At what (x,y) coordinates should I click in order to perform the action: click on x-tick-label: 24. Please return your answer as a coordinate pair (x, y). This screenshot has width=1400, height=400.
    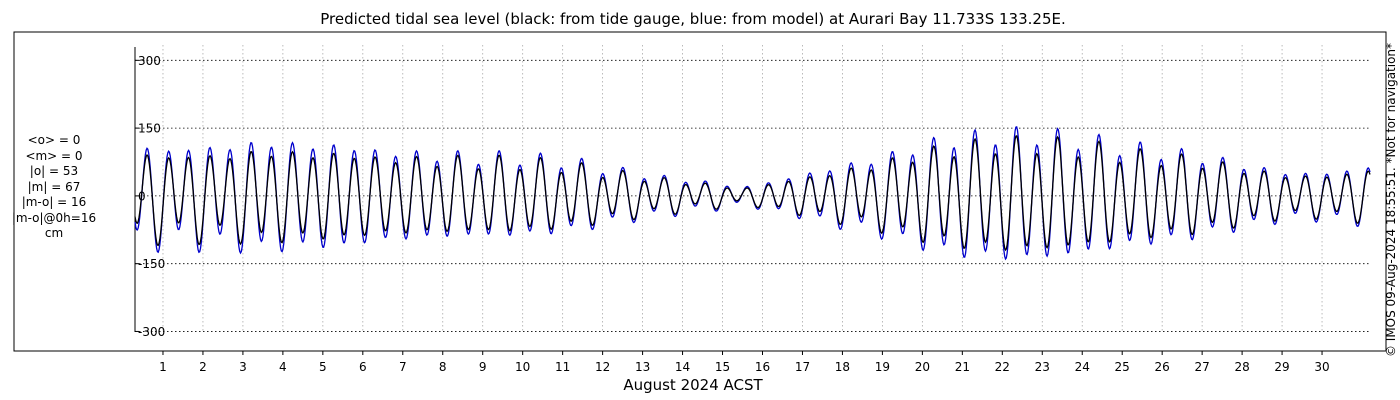
    Looking at the image, I should click on (1082, 367).